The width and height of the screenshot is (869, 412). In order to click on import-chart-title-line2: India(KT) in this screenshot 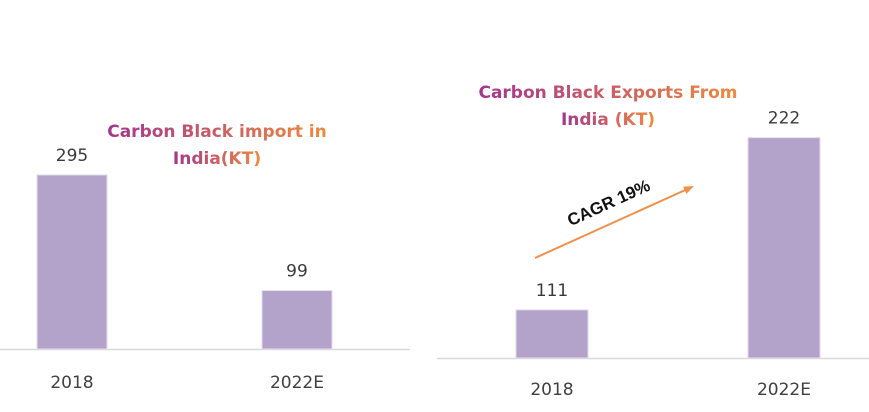, I will do `click(217, 159)`.